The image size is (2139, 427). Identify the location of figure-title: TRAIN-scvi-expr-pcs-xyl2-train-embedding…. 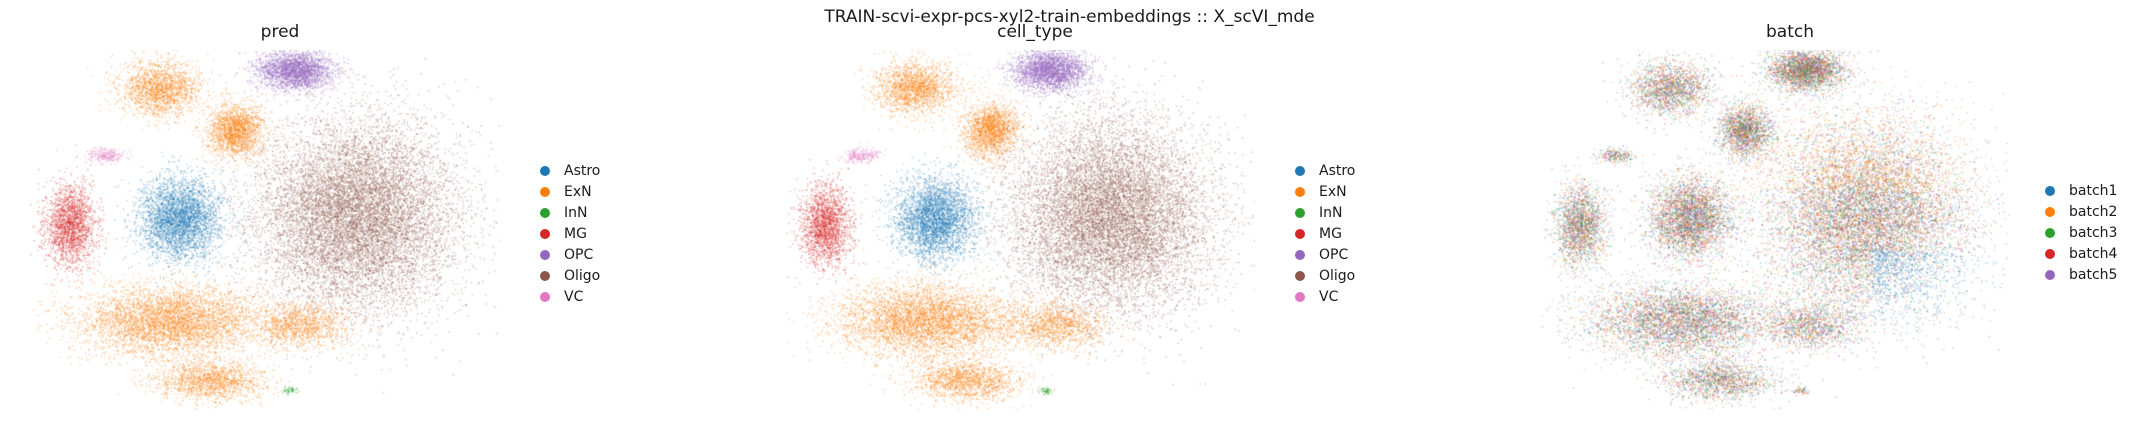
(1069, 17).